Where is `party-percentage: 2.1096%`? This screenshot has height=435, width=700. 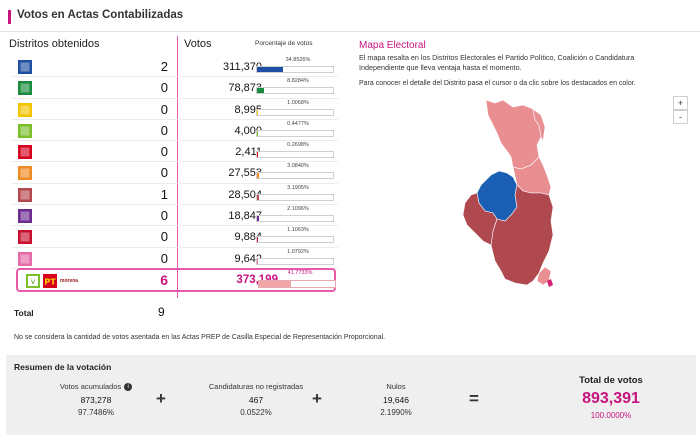
party-percentage: 2.1096% is located at coordinates (298, 209).